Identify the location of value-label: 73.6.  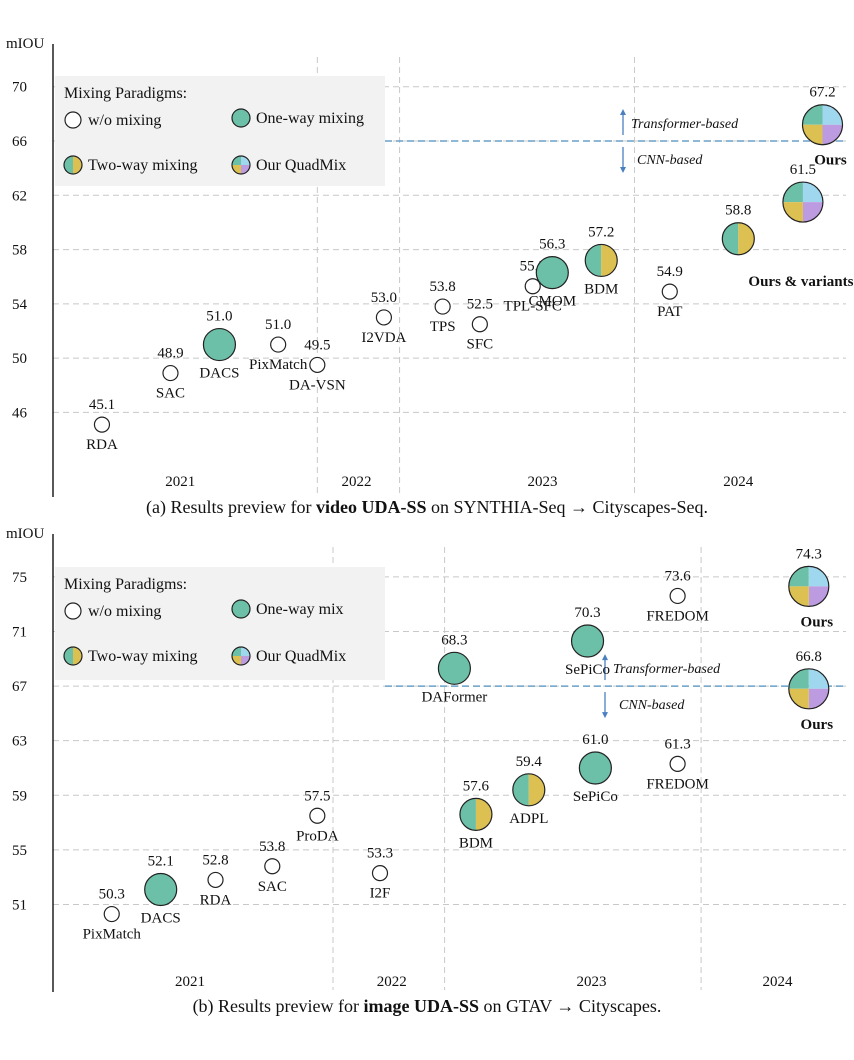
(677, 576).